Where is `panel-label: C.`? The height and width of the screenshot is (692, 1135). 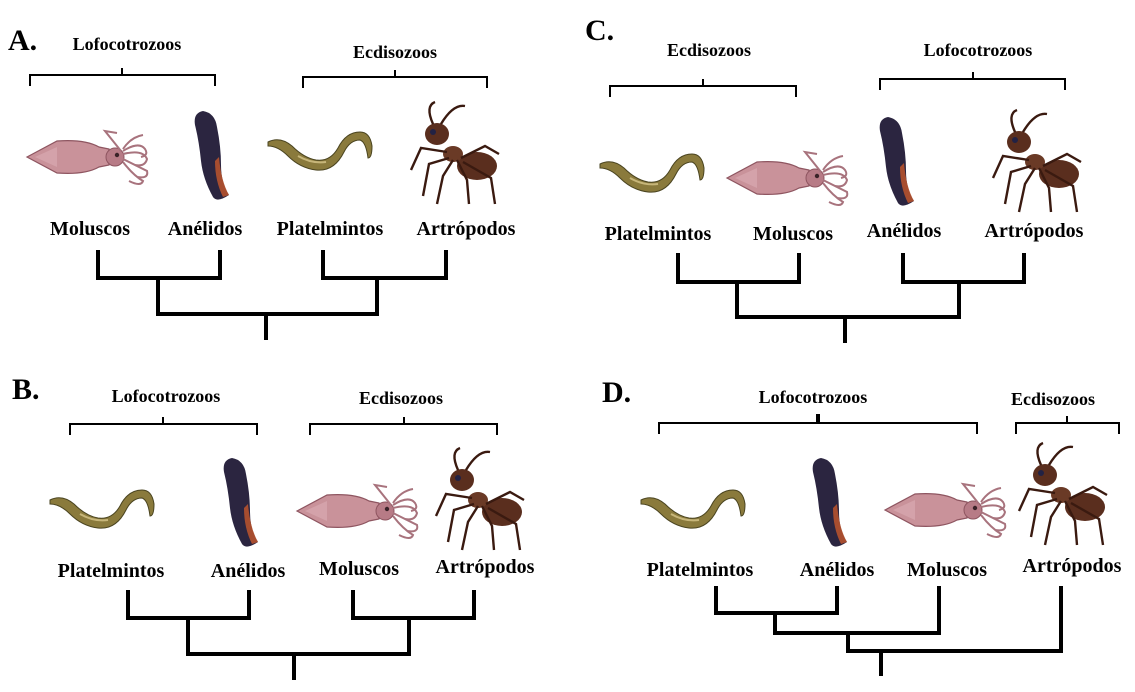 panel-label: C. is located at coordinates (600, 30).